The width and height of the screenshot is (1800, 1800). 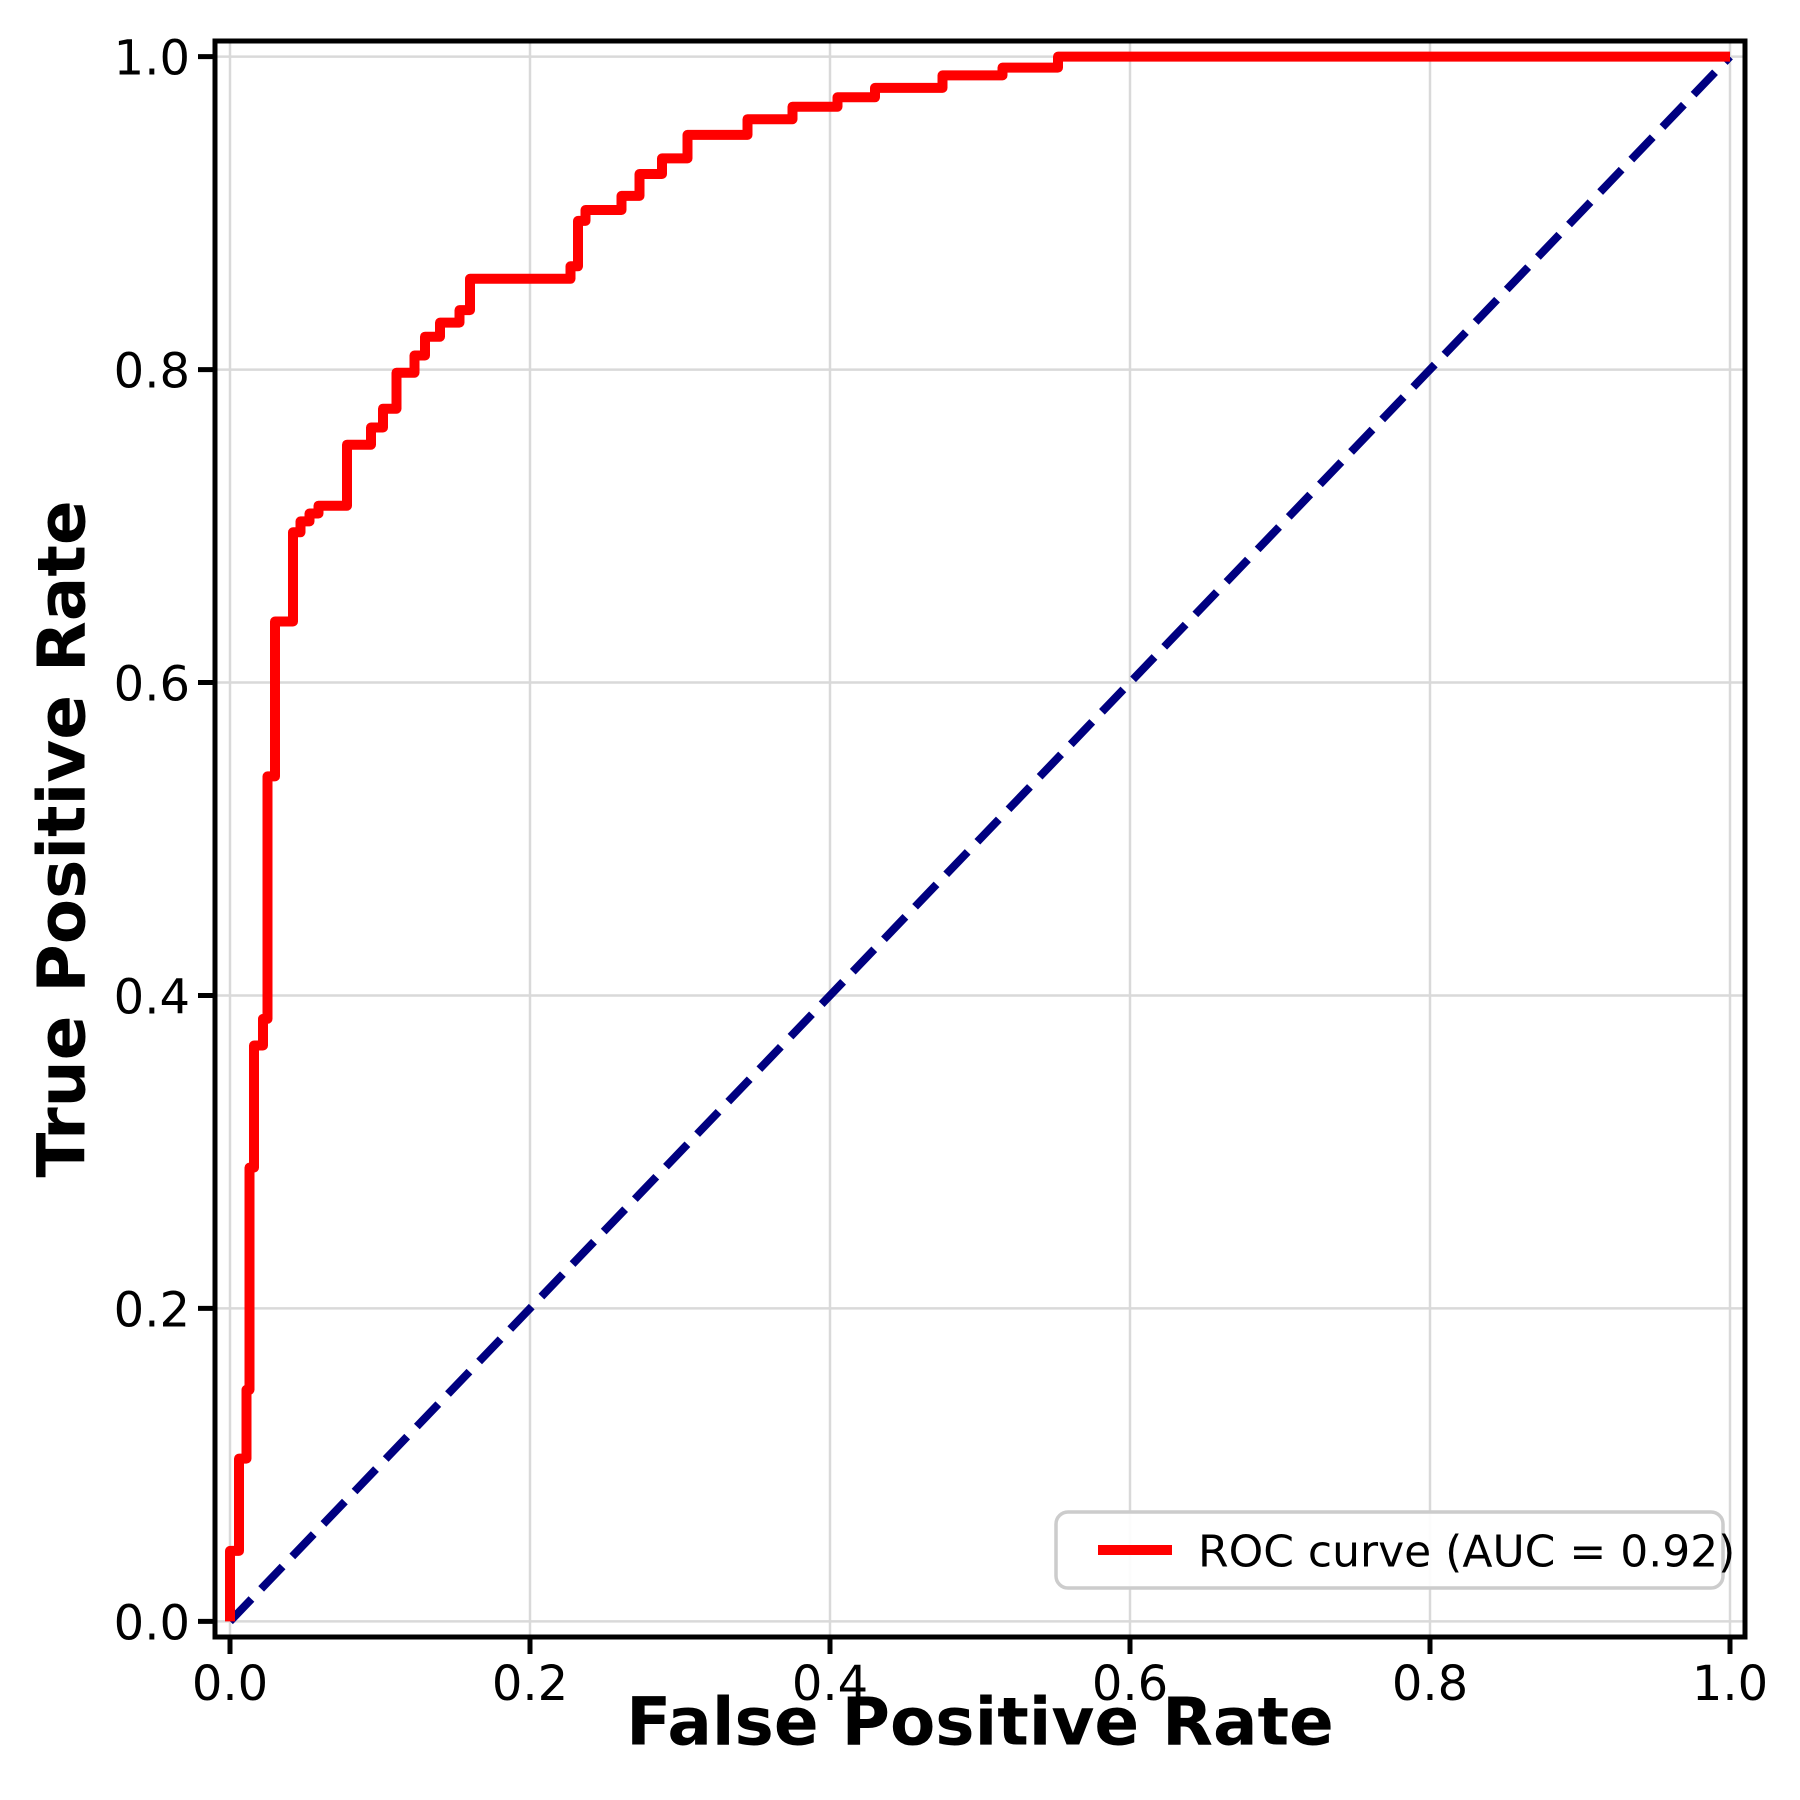 I want to click on y-tick-labels: 0.0 0.2 0.4 0.6 0.8 1.0, so click(x=152, y=841).